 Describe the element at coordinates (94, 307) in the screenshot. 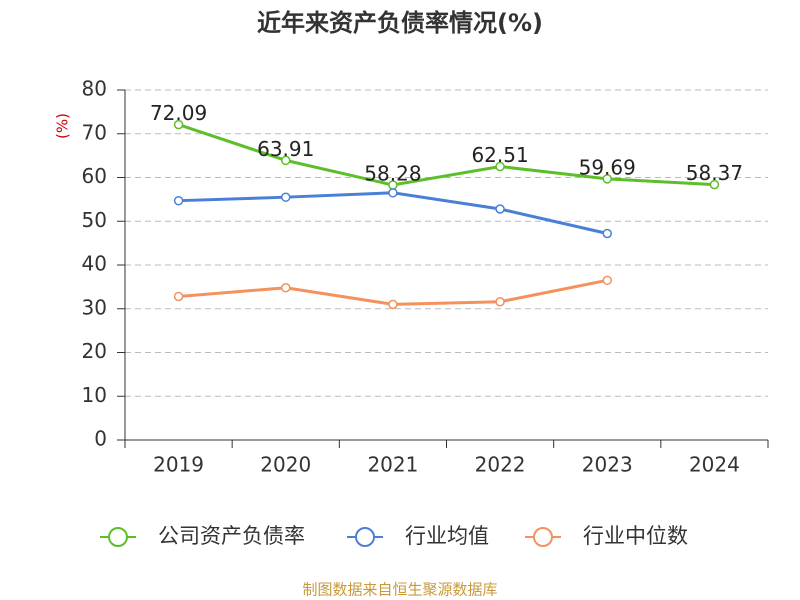

I see `y-tick-label: 30` at that location.